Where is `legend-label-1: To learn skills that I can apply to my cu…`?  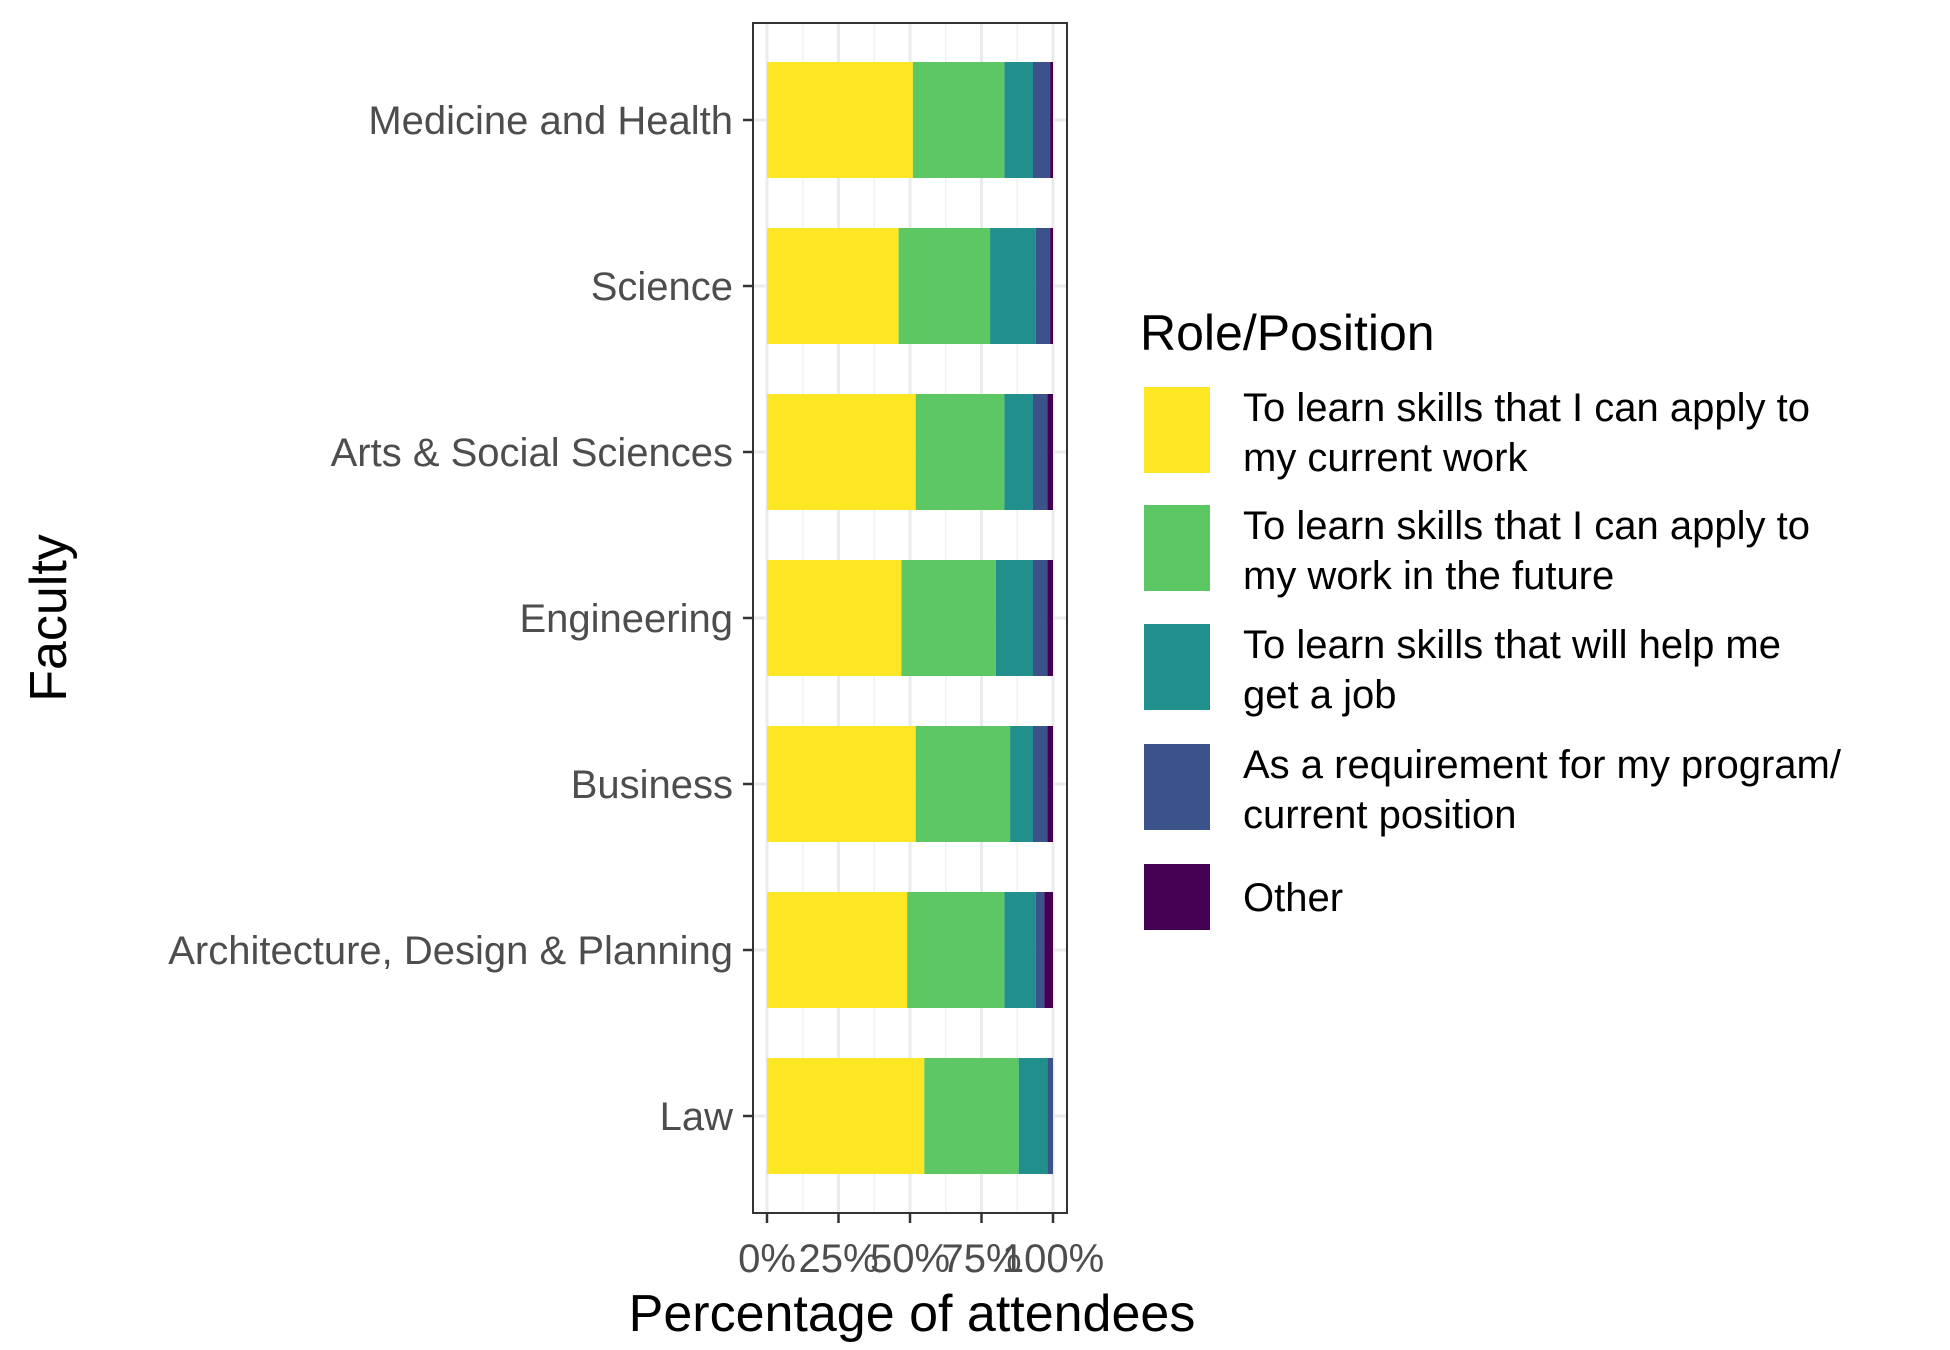 legend-label-1: To learn skills that I can apply to my cu… is located at coordinates (1526, 433).